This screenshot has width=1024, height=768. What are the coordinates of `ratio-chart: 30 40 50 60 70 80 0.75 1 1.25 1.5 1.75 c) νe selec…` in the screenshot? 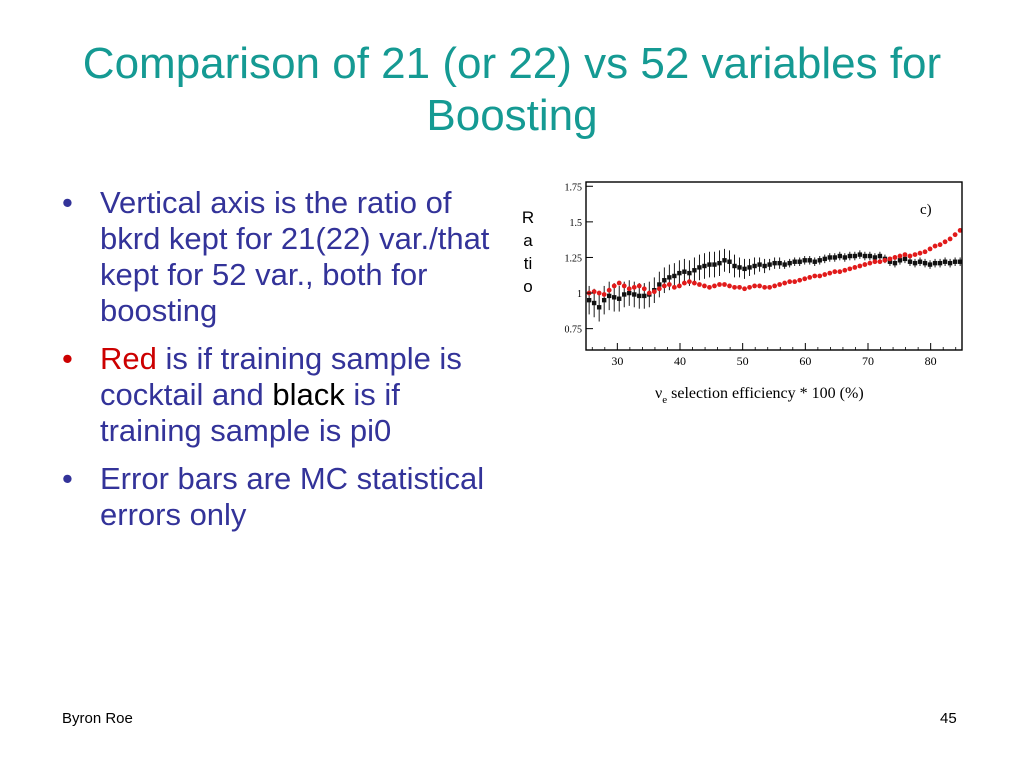 It's located at (764, 293).